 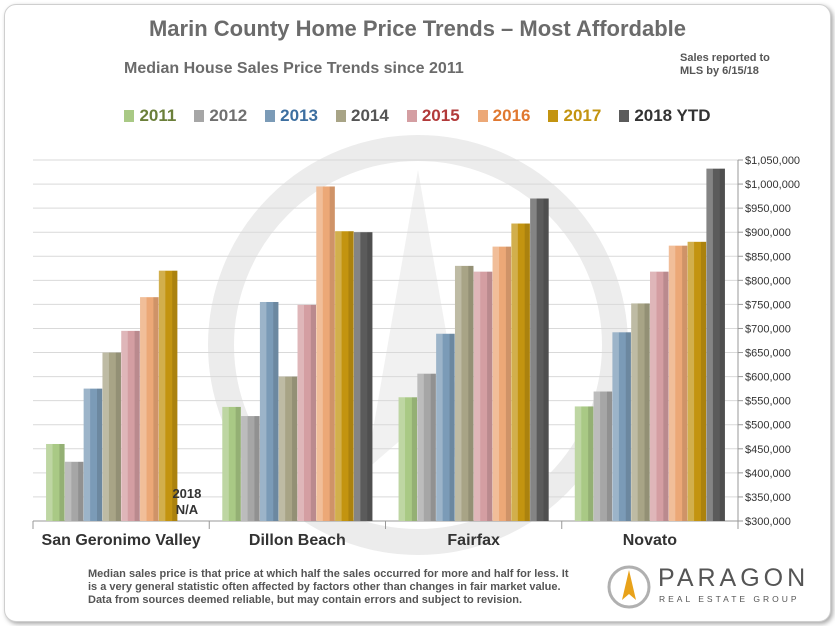 I want to click on legend-item: 2011, so click(x=150, y=116).